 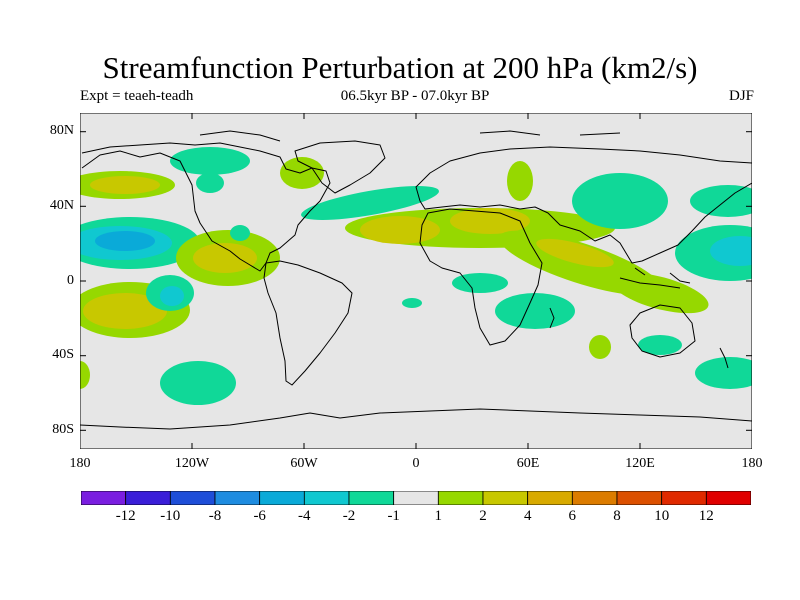 I want to click on x-tick-label: 120W, so click(x=192, y=463).